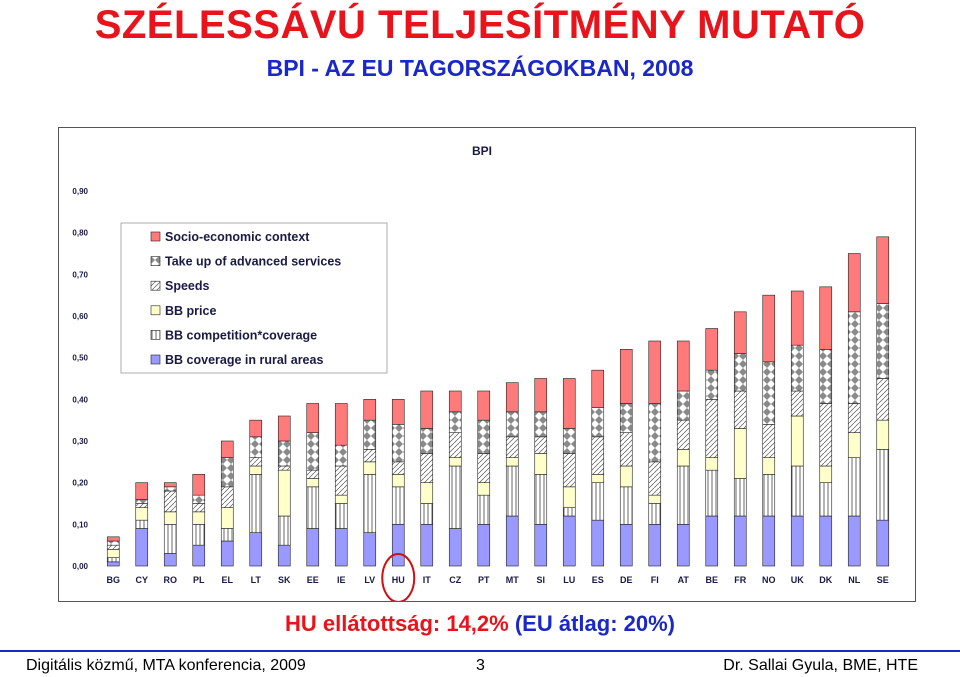 The width and height of the screenshot is (960, 677). Describe the element at coordinates (825, 580) in the screenshot. I see `x-tick-label: DK` at that location.